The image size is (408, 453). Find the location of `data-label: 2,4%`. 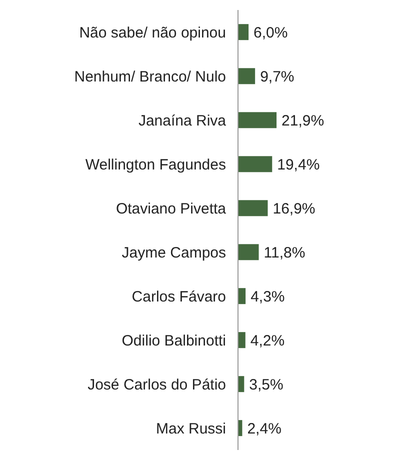

data-label: 2,4% is located at coordinates (264, 429).